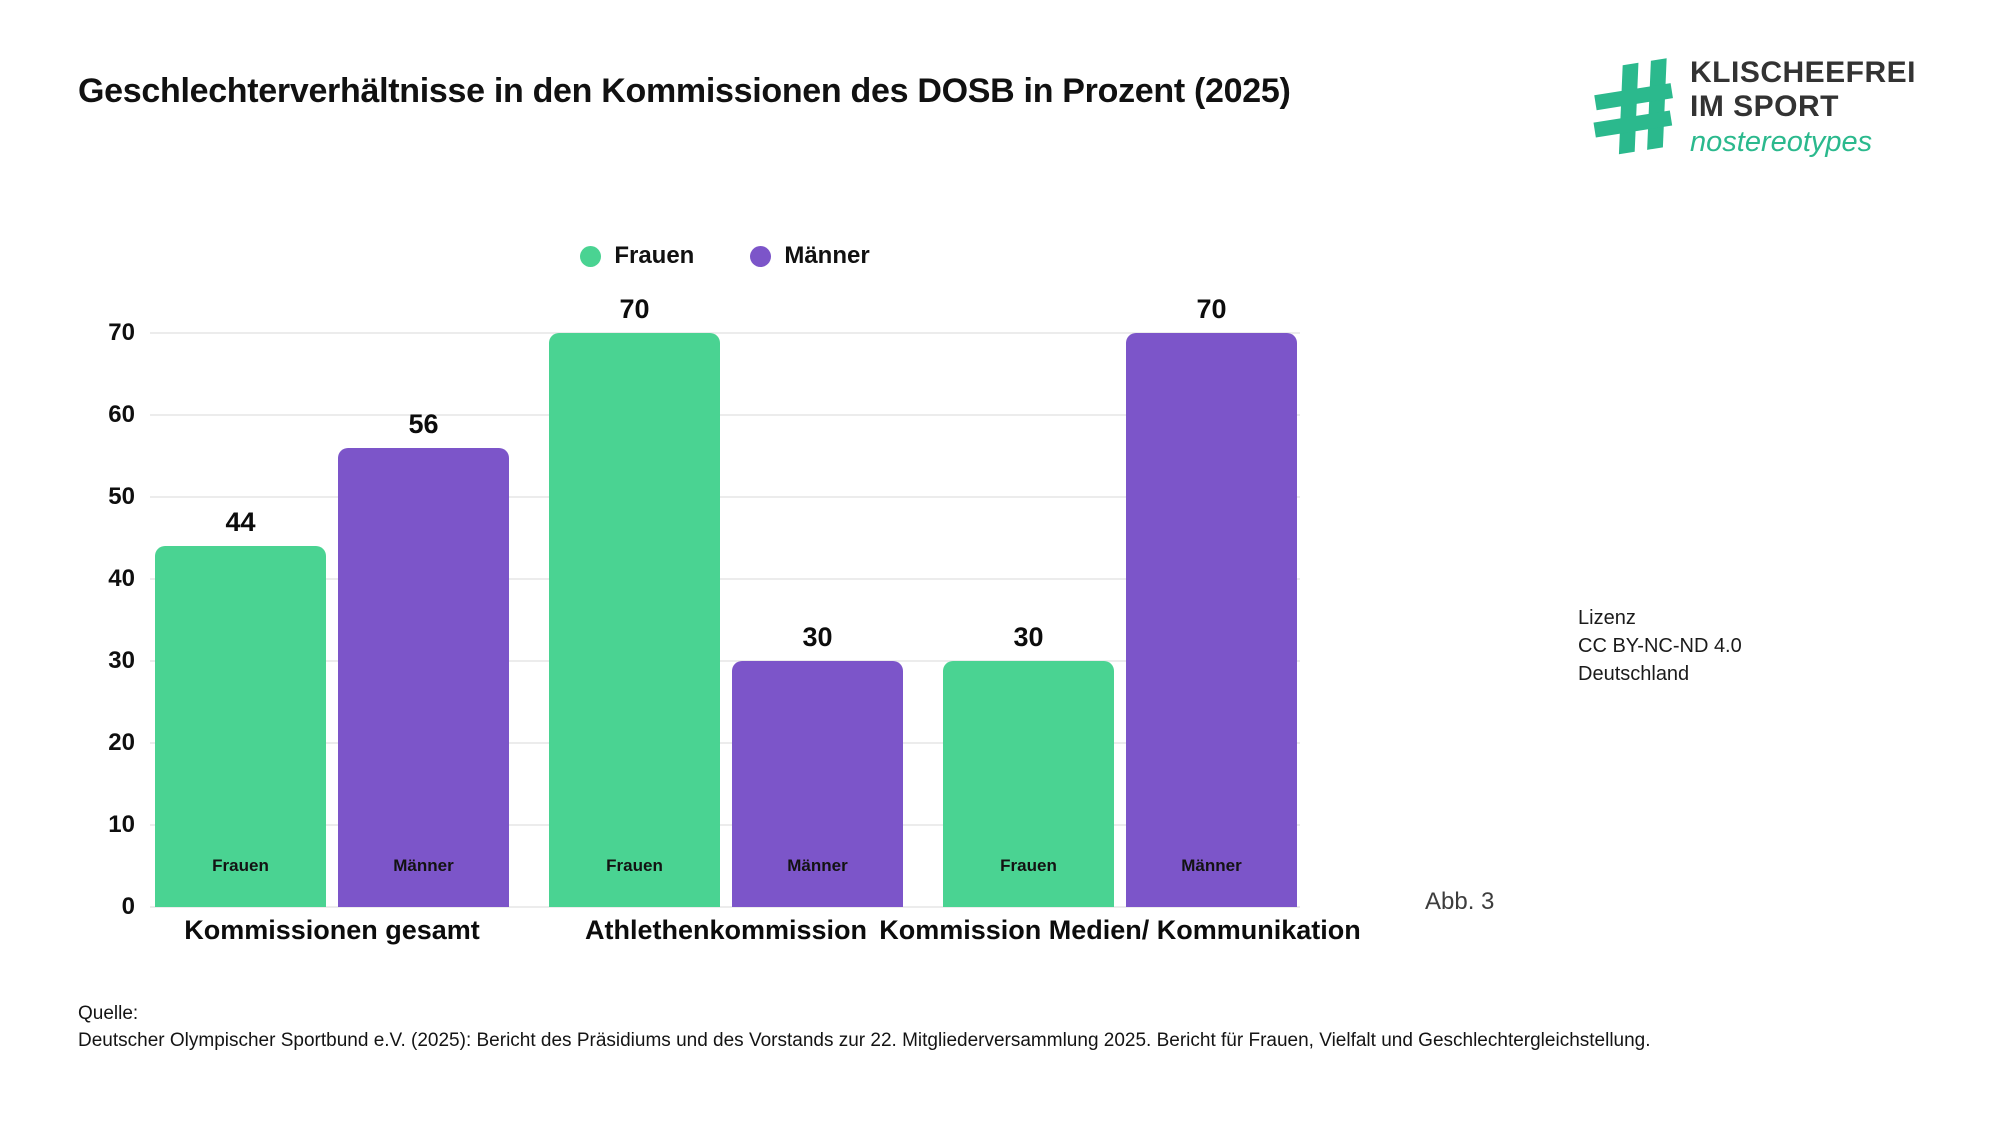 This screenshot has width=2000, height=1125. What do you see at coordinates (1634, 674) in the screenshot?
I see `license-line: Deutschland` at bounding box center [1634, 674].